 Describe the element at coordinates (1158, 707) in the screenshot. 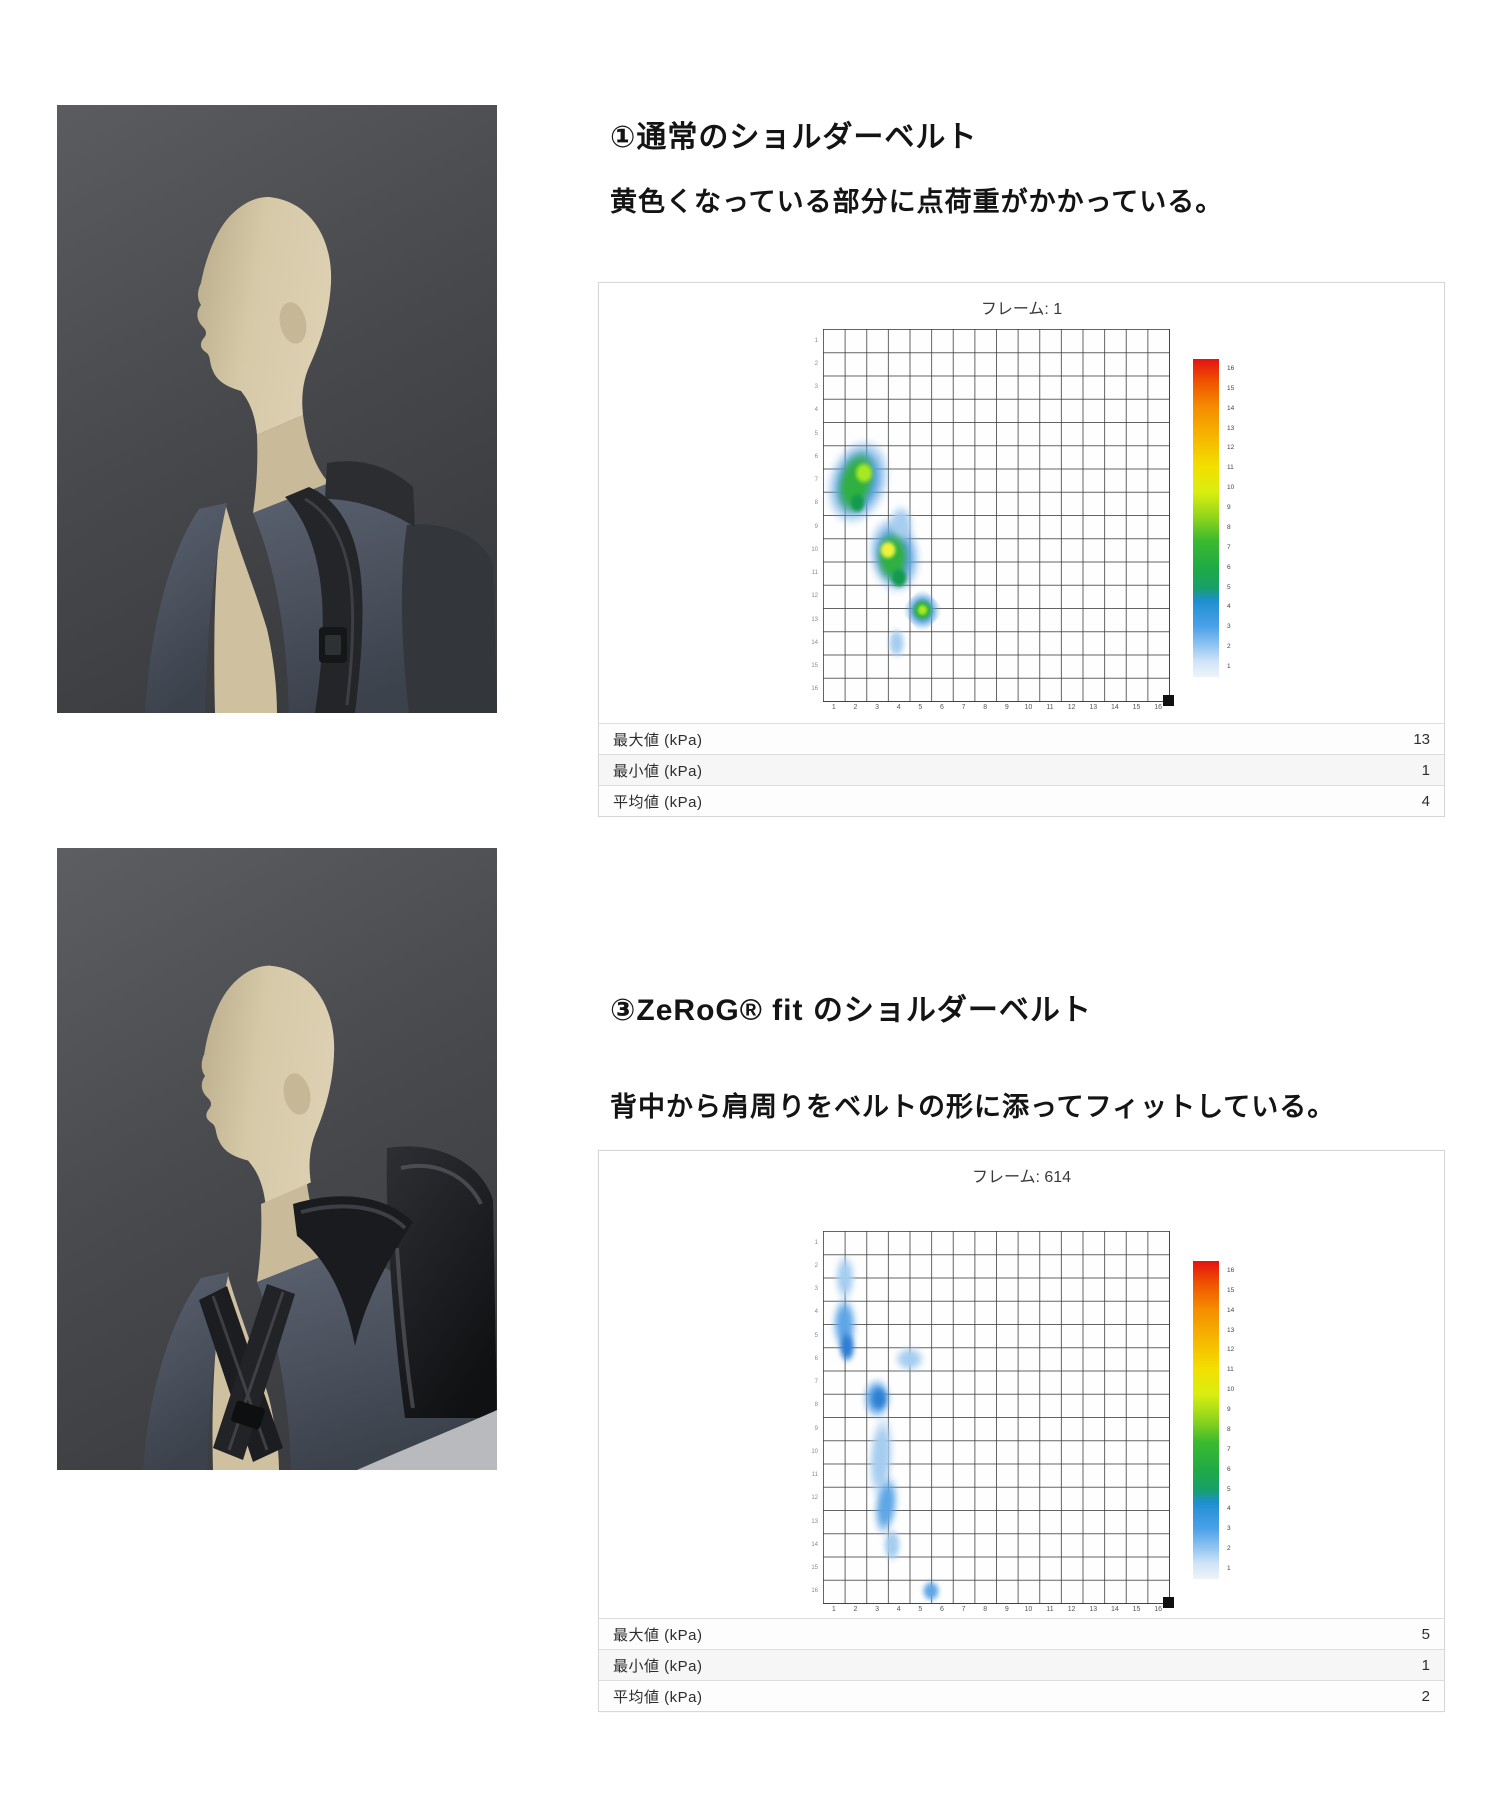

I see `x-tick-label: 16` at that location.